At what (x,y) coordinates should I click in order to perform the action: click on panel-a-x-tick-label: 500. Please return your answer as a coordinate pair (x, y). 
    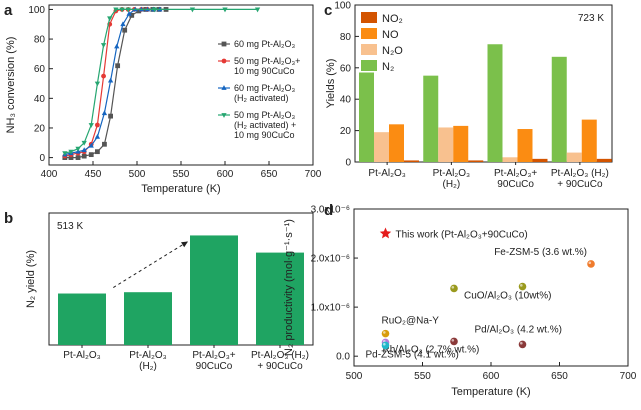
    Looking at the image, I should click on (137, 174).